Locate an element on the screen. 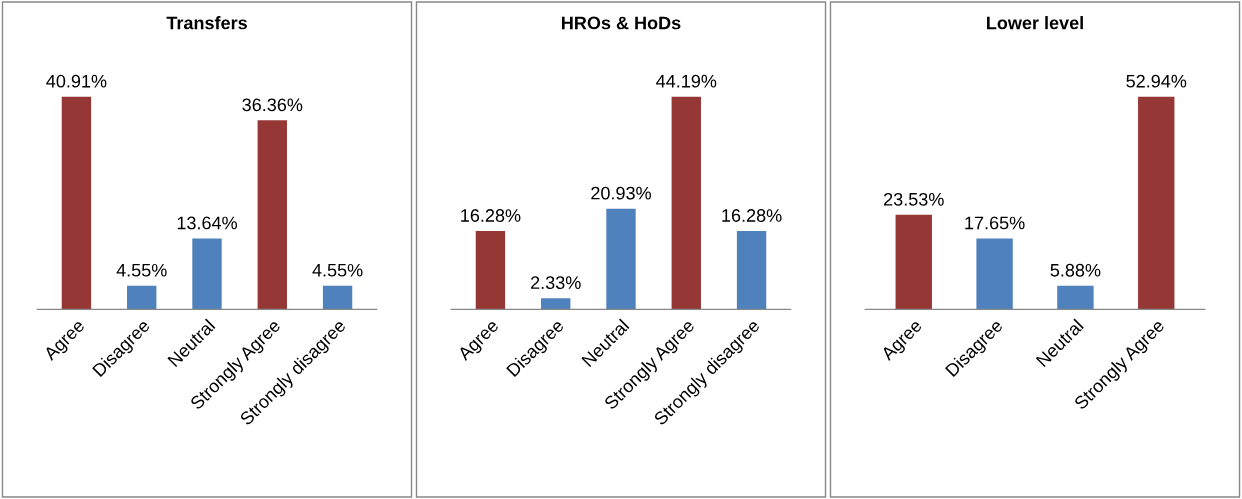 The height and width of the screenshot is (499, 1242). data-label: 40.91% is located at coordinates (76, 81).